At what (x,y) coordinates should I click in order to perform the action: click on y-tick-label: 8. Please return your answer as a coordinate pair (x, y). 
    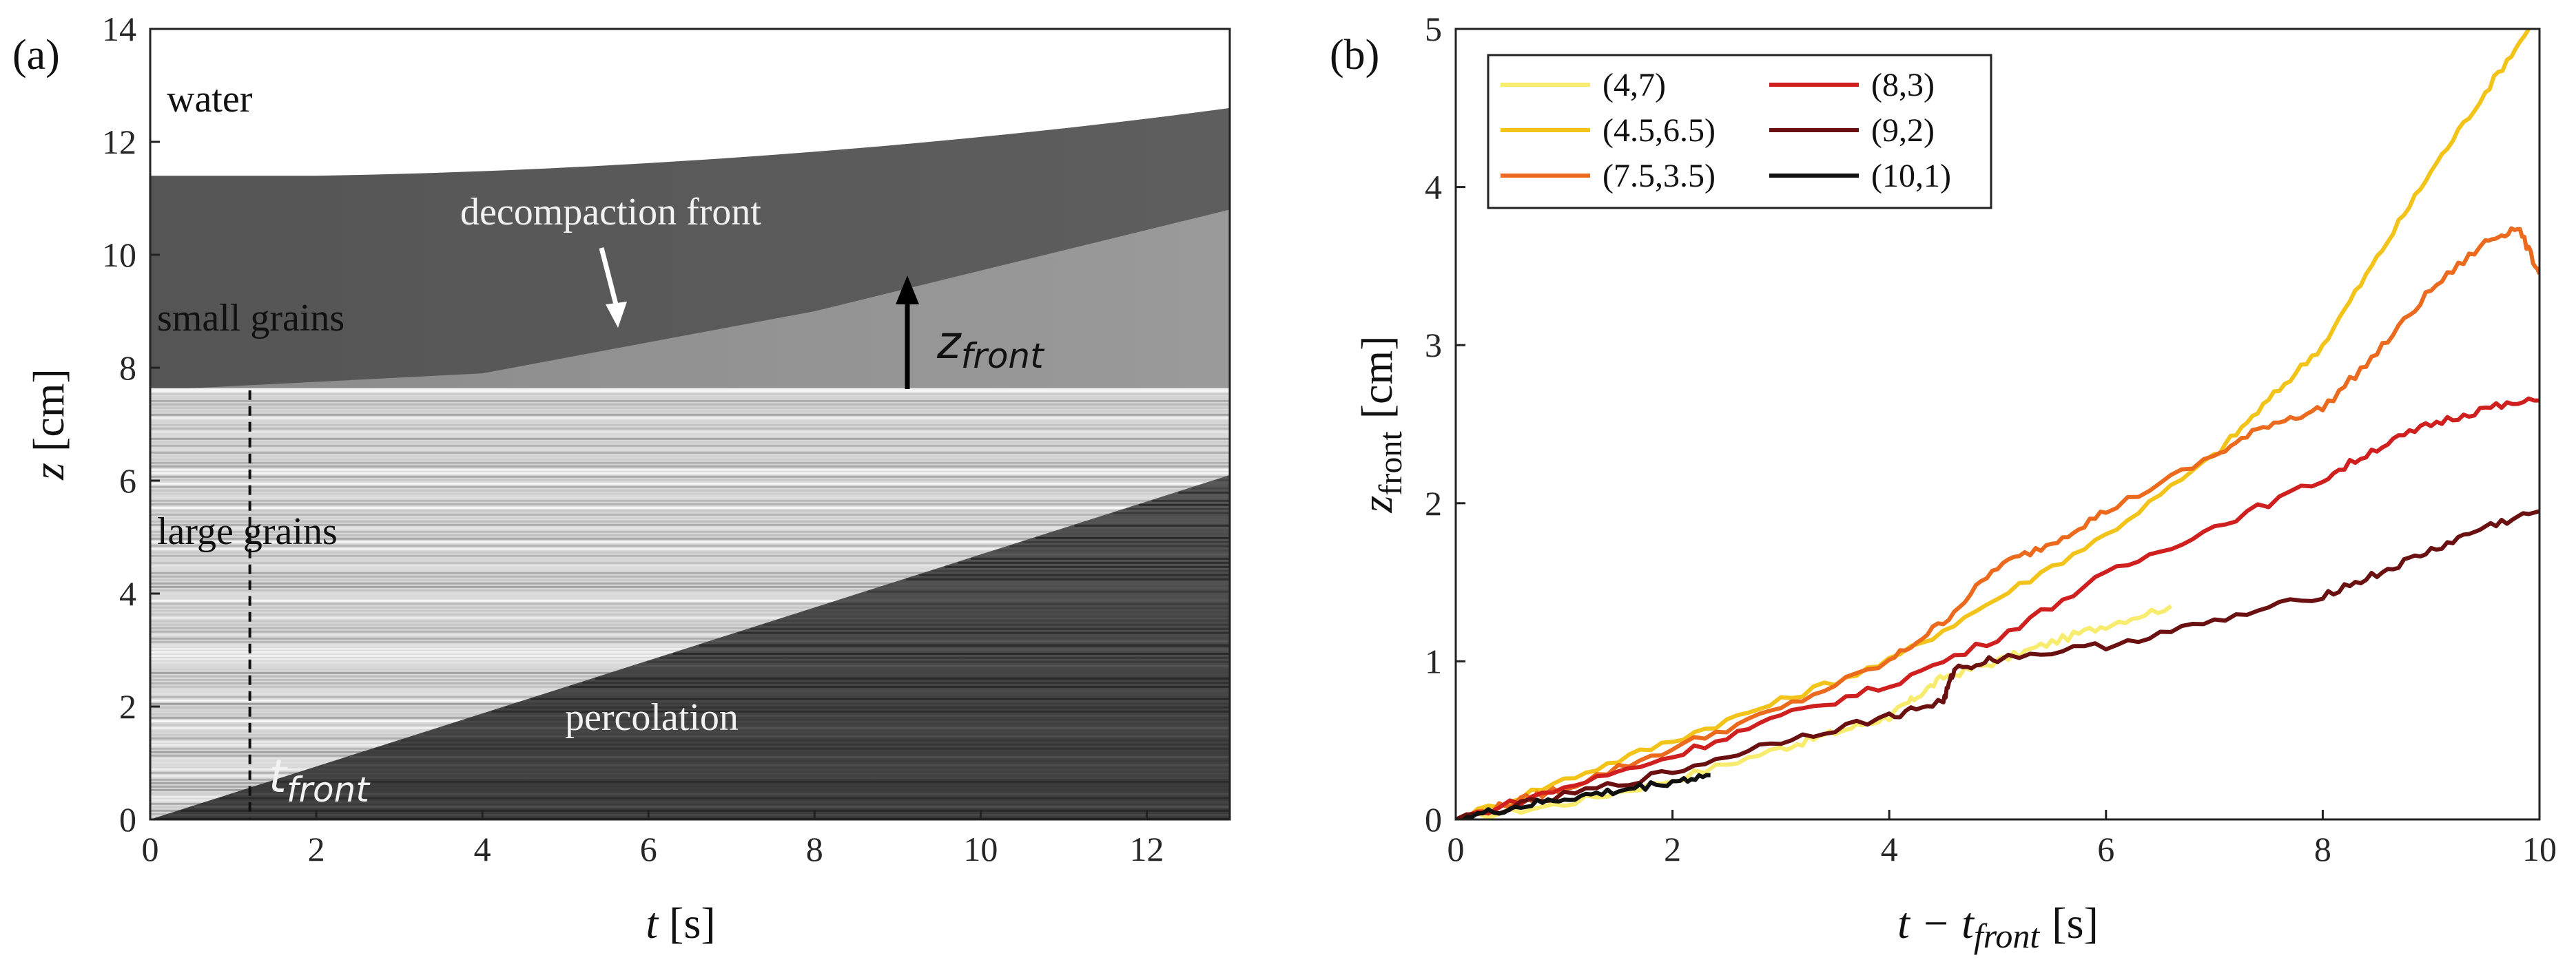
    Looking at the image, I should click on (127, 367).